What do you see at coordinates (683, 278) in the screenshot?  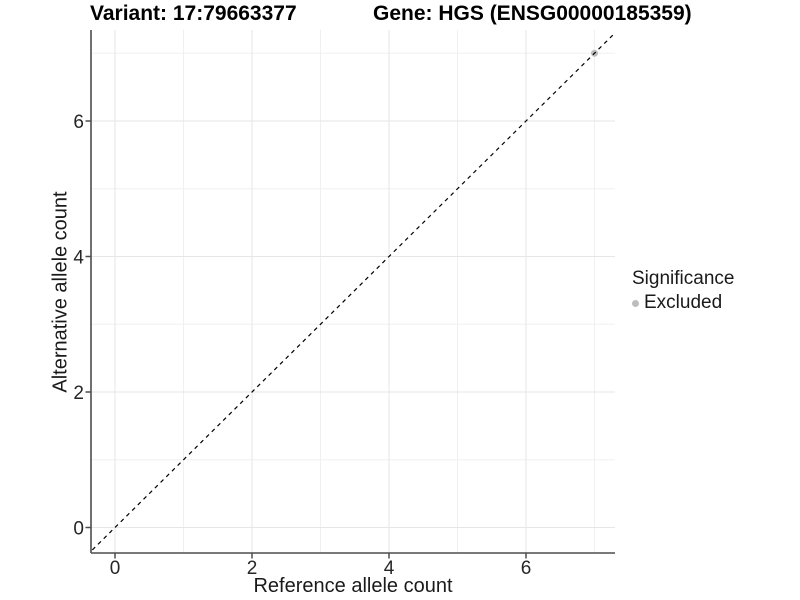 I see `legend-title: Significance` at bounding box center [683, 278].